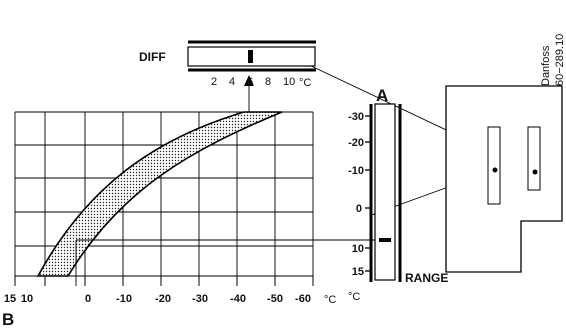 The image size is (566, 329). Describe the element at coordinates (534, 158) in the screenshot. I see `device-diff-slot` at that location.